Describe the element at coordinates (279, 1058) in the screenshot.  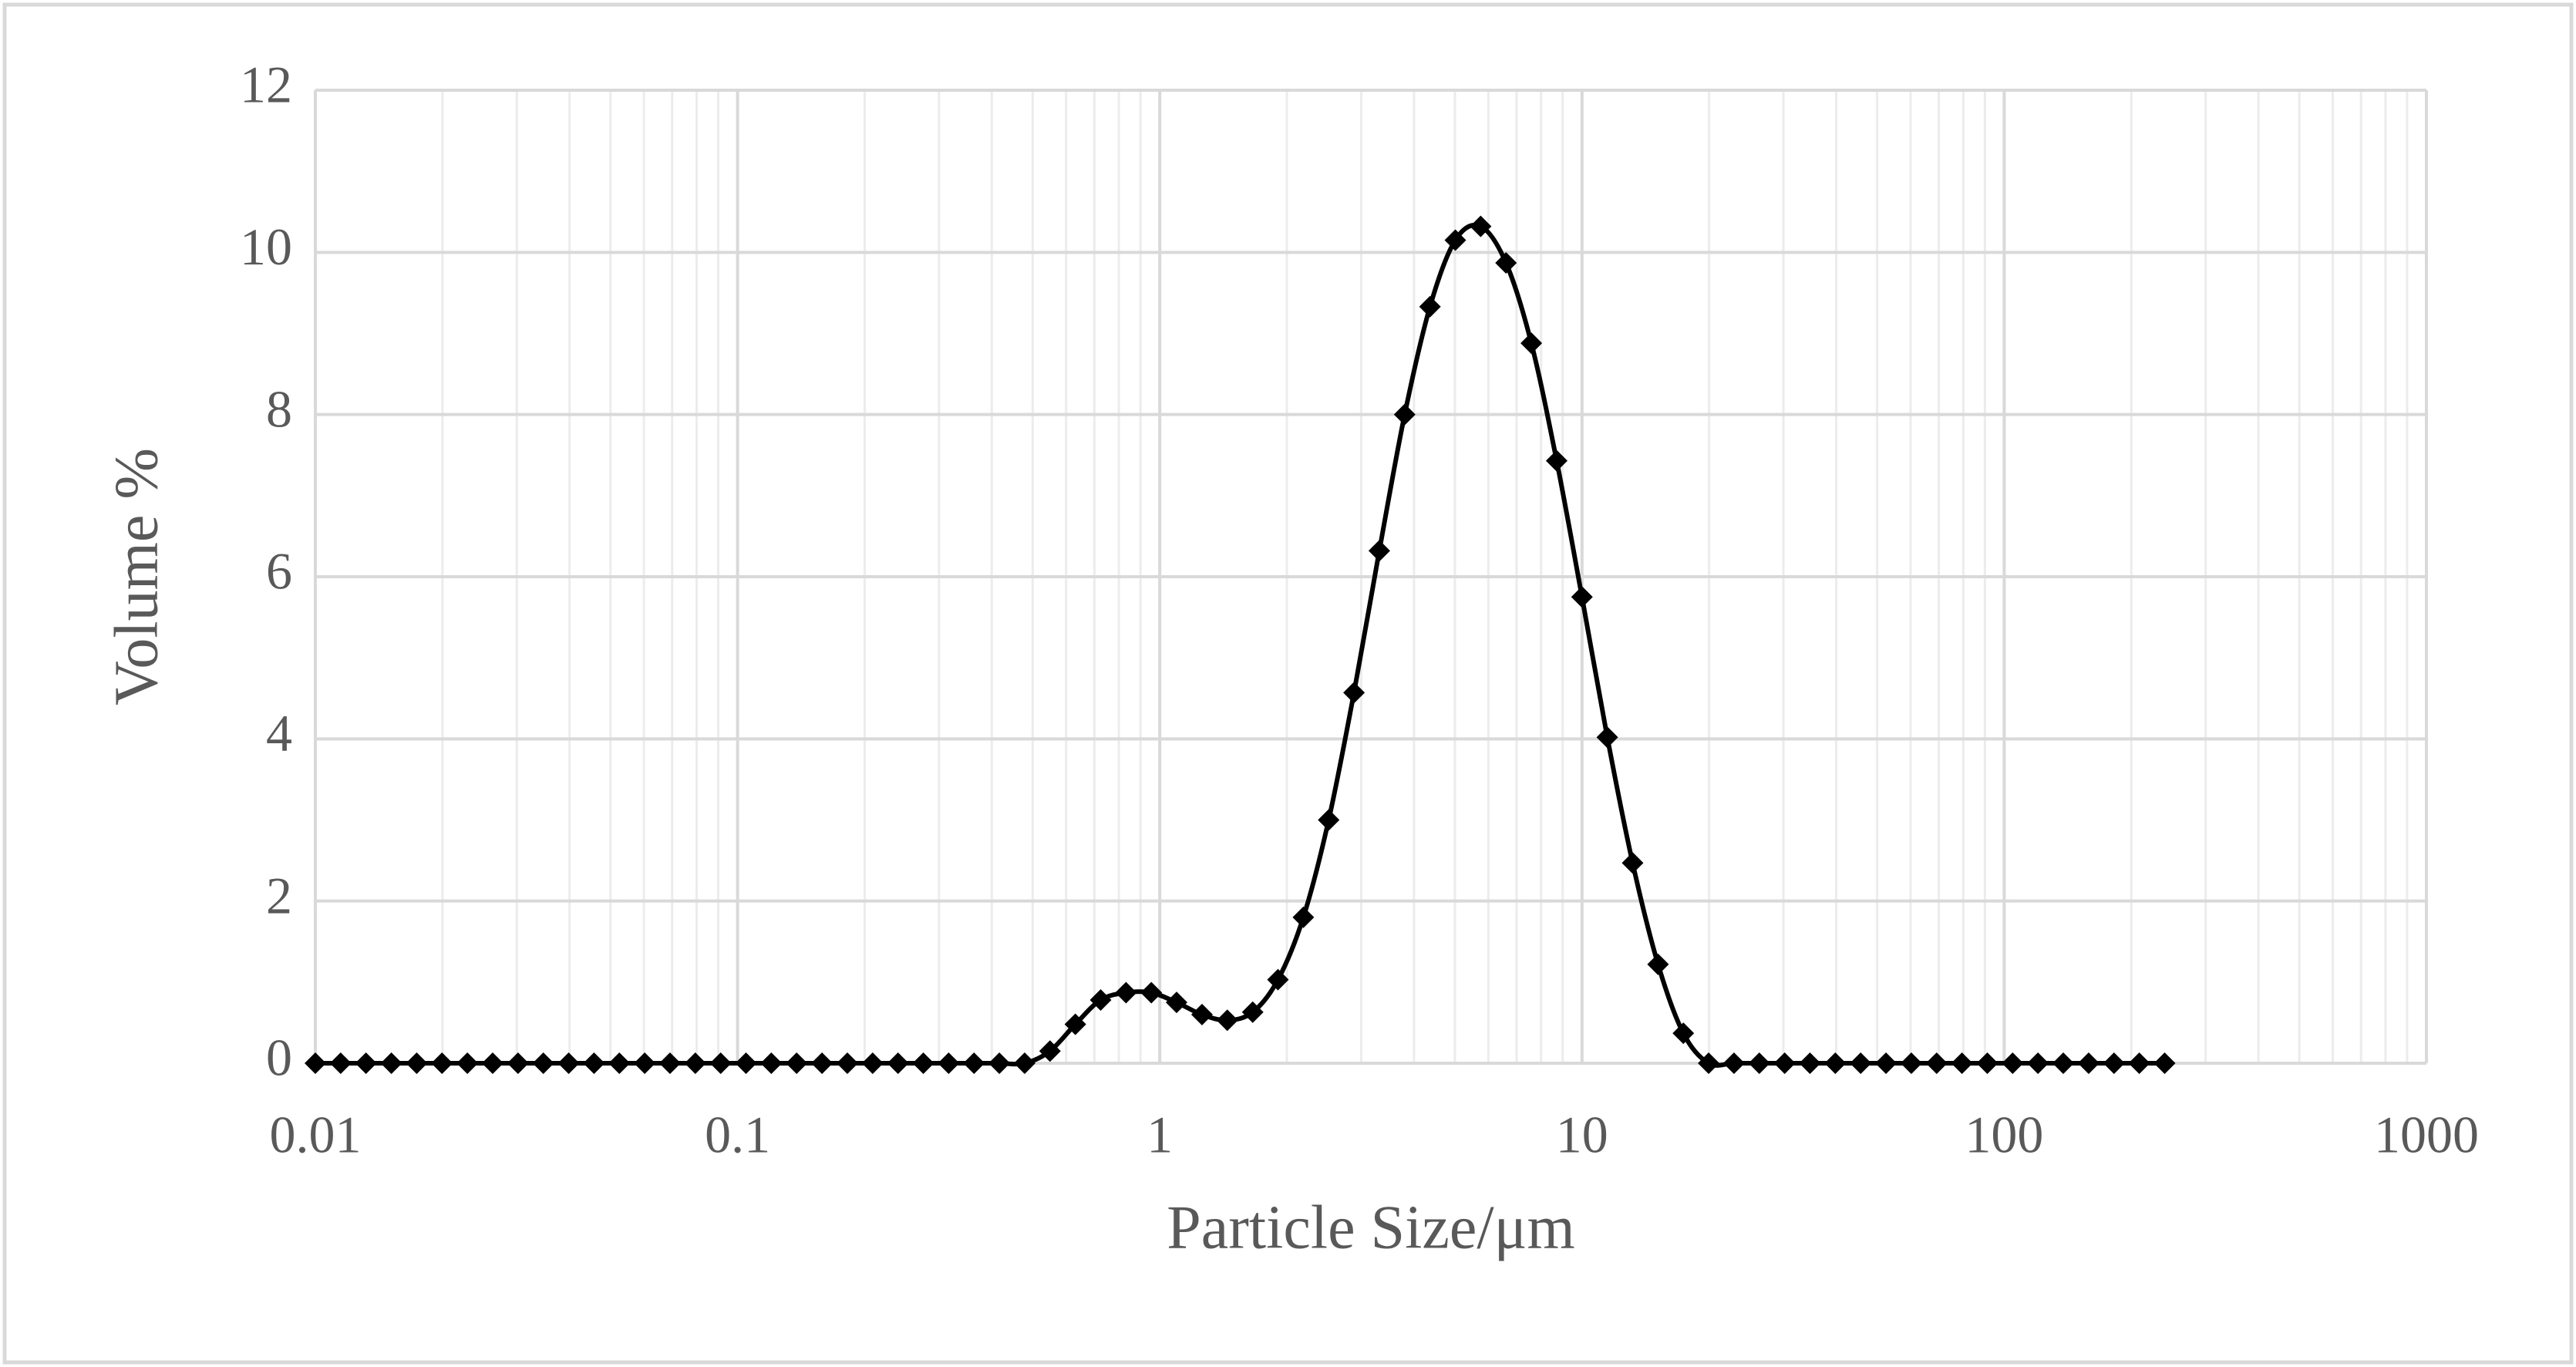
I see `y-tick-label: 0` at that location.